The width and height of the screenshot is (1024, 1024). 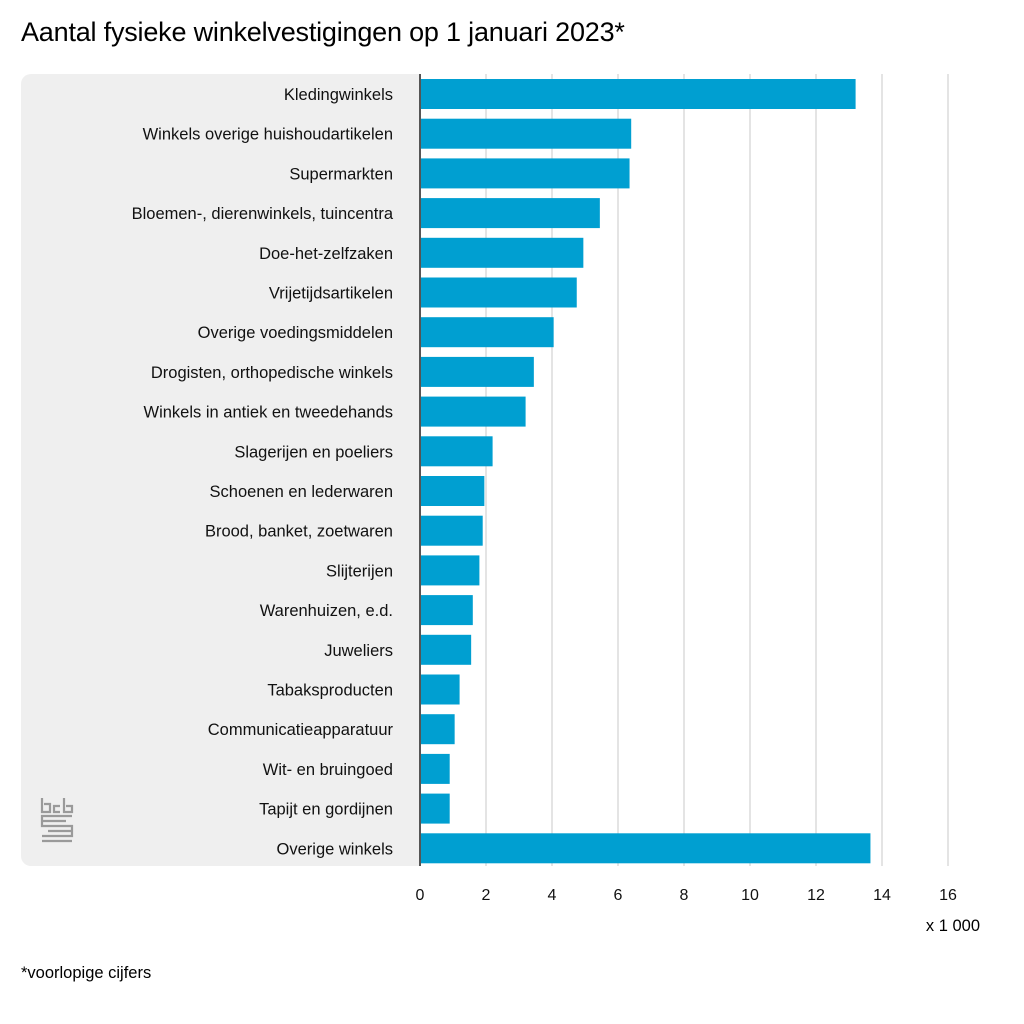 I want to click on category-label: Winkels overige huishoudartikelen, so click(x=268, y=135).